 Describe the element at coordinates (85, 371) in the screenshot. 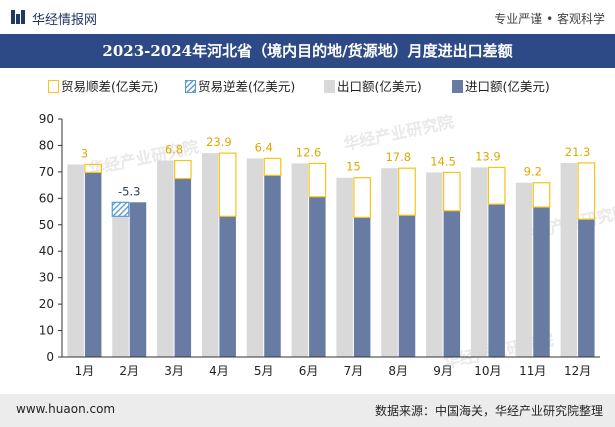

I see `x-tick-label: 1月` at that location.